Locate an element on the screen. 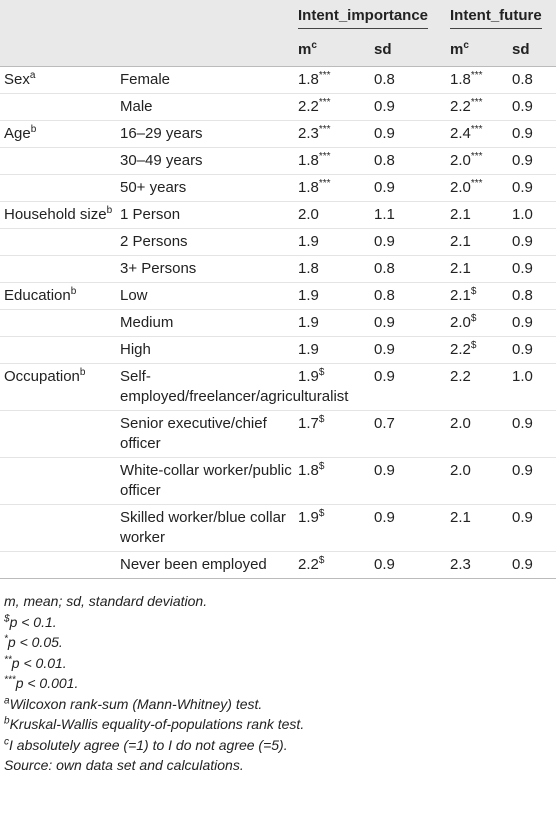 Image resolution: width=556 pixels, height=813 pixels. table-cell: 1.1 is located at coordinates (408, 215).